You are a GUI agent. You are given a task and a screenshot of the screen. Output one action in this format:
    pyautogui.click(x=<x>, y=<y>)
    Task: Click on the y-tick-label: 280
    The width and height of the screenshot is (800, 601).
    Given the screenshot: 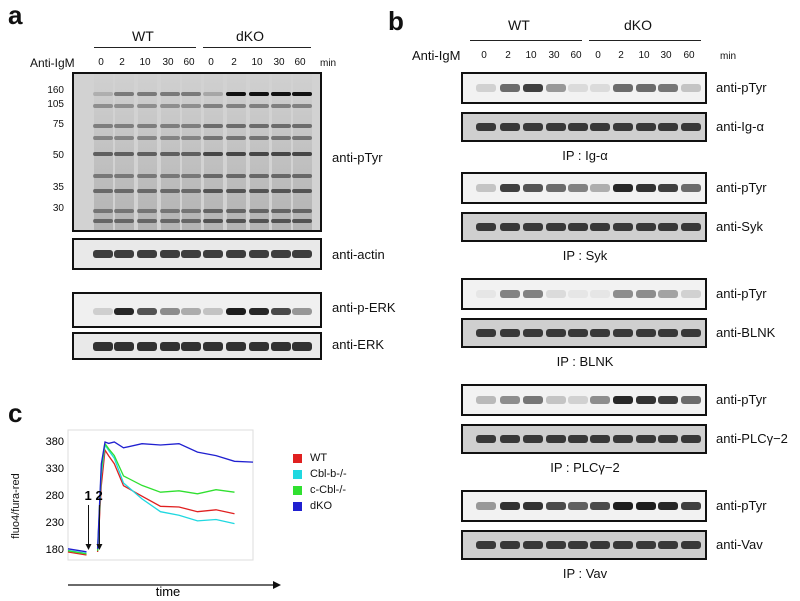 What is the action you would take?
    pyautogui.click(x=55, y=496)
    